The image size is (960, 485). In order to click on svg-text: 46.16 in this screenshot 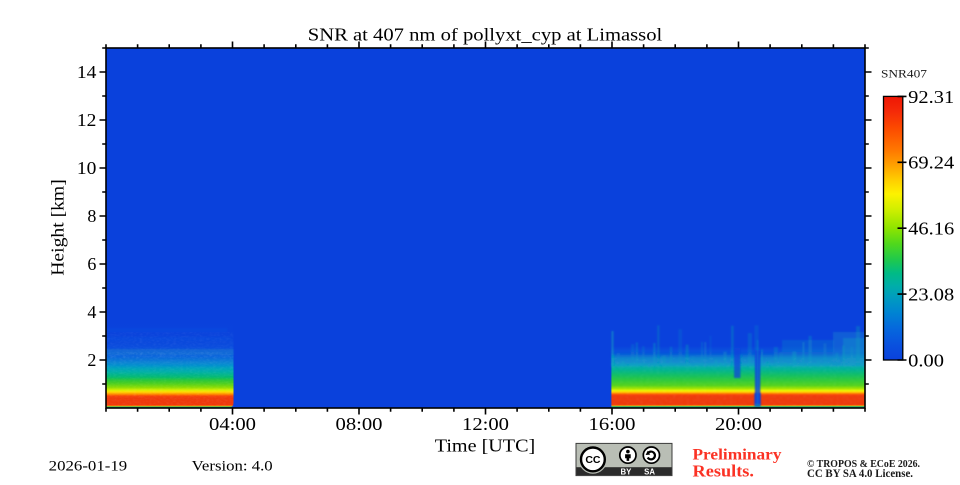, I will do `click(931, 229)`.